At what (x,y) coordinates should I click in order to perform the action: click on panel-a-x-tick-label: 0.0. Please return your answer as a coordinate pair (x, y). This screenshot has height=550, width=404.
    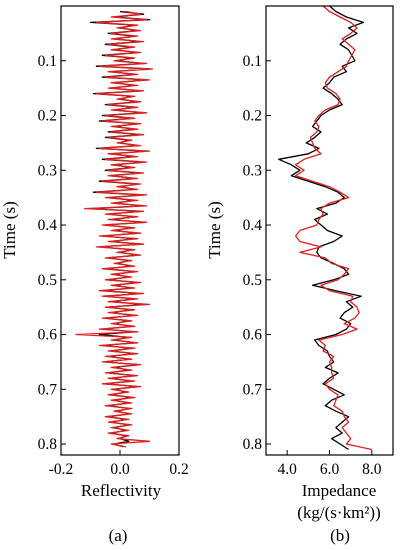
    Looking at the image, I should click on (120, 469).